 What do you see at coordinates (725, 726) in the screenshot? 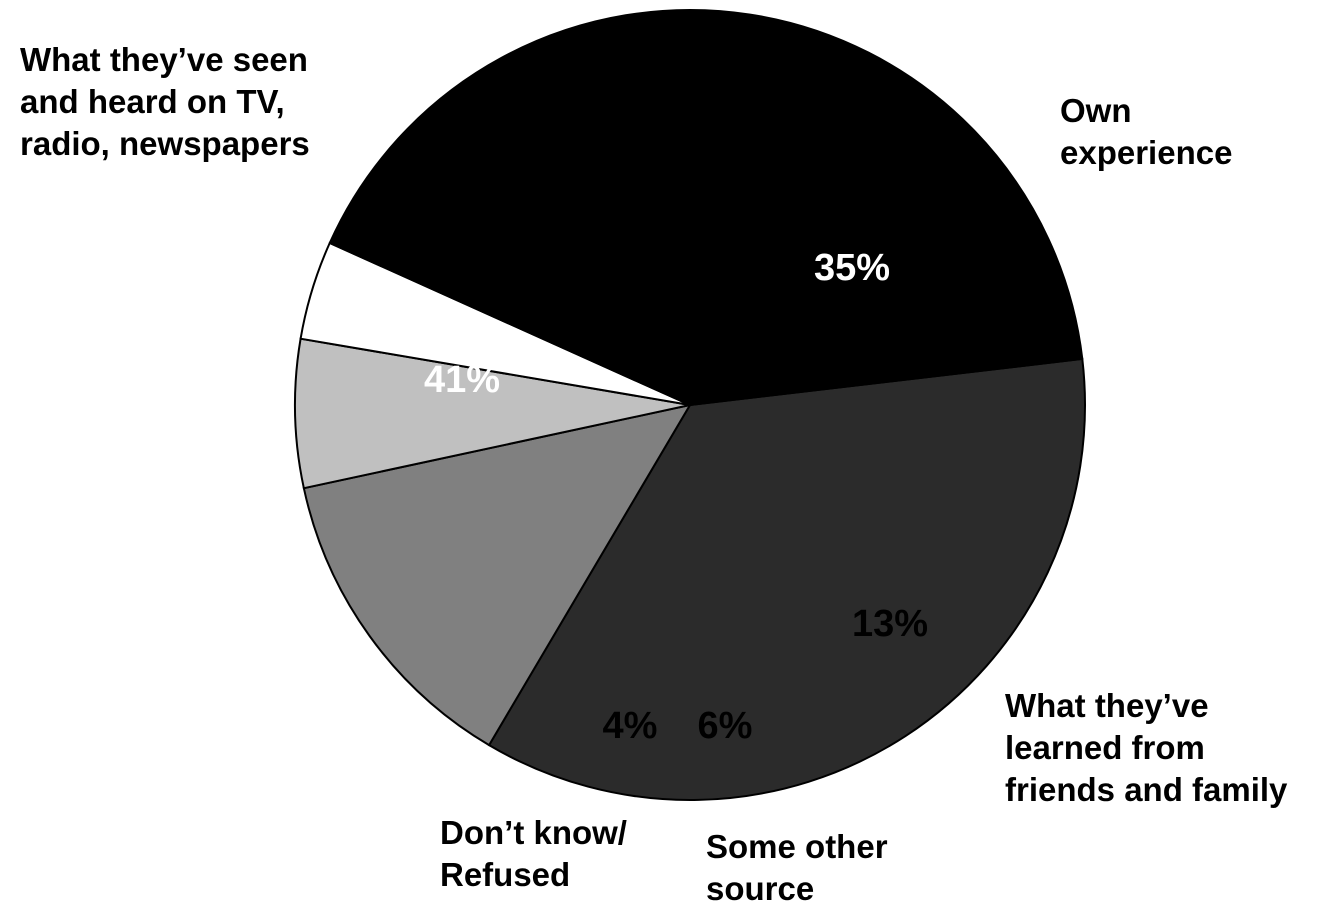
I see `percent-label-2: 6%` at bounding box center [725, 726].